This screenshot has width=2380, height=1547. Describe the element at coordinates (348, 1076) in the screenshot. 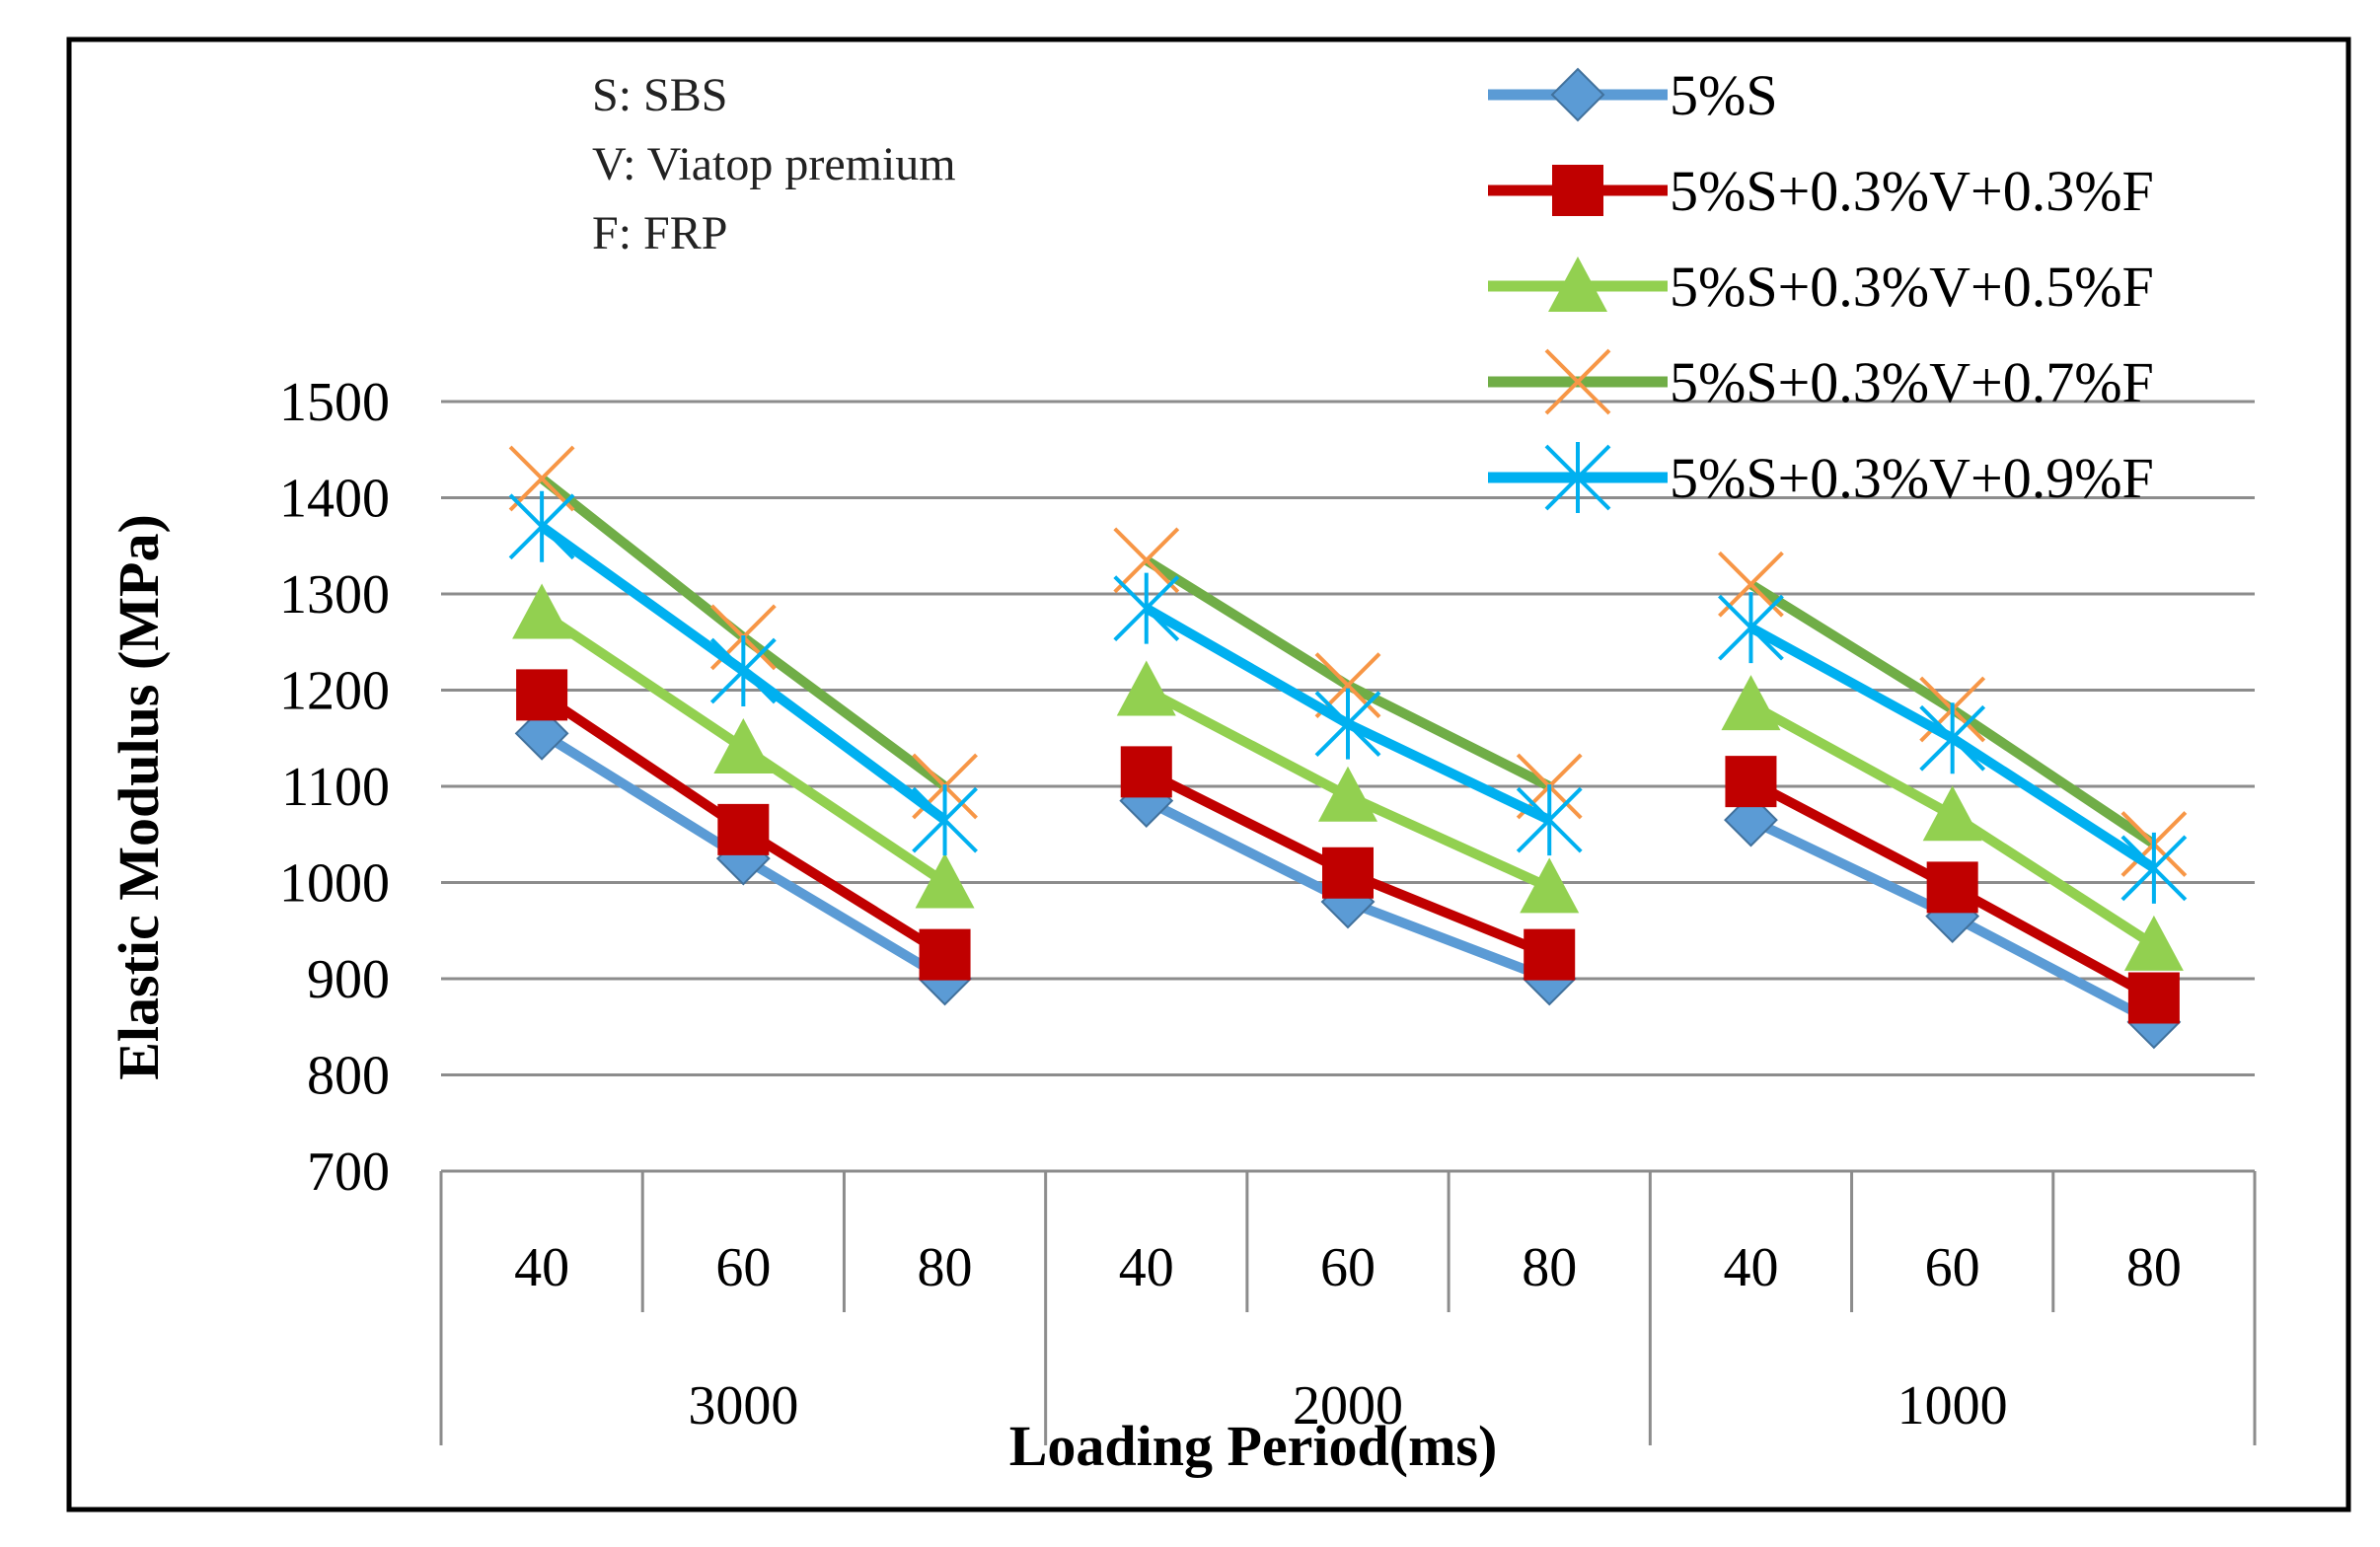

I see `y-tick-label: 800` at that location.